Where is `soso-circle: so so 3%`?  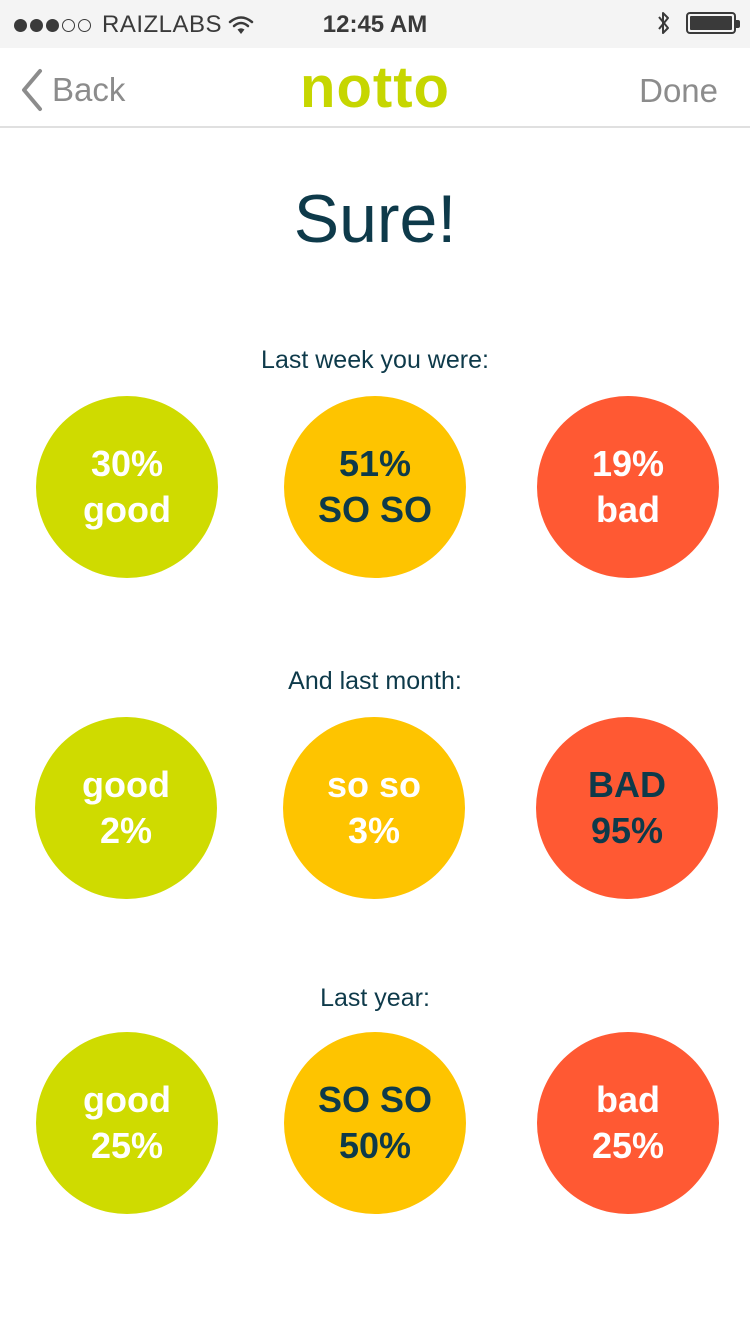 soso-circle: so so 3% is located at coordinates (374, 808).